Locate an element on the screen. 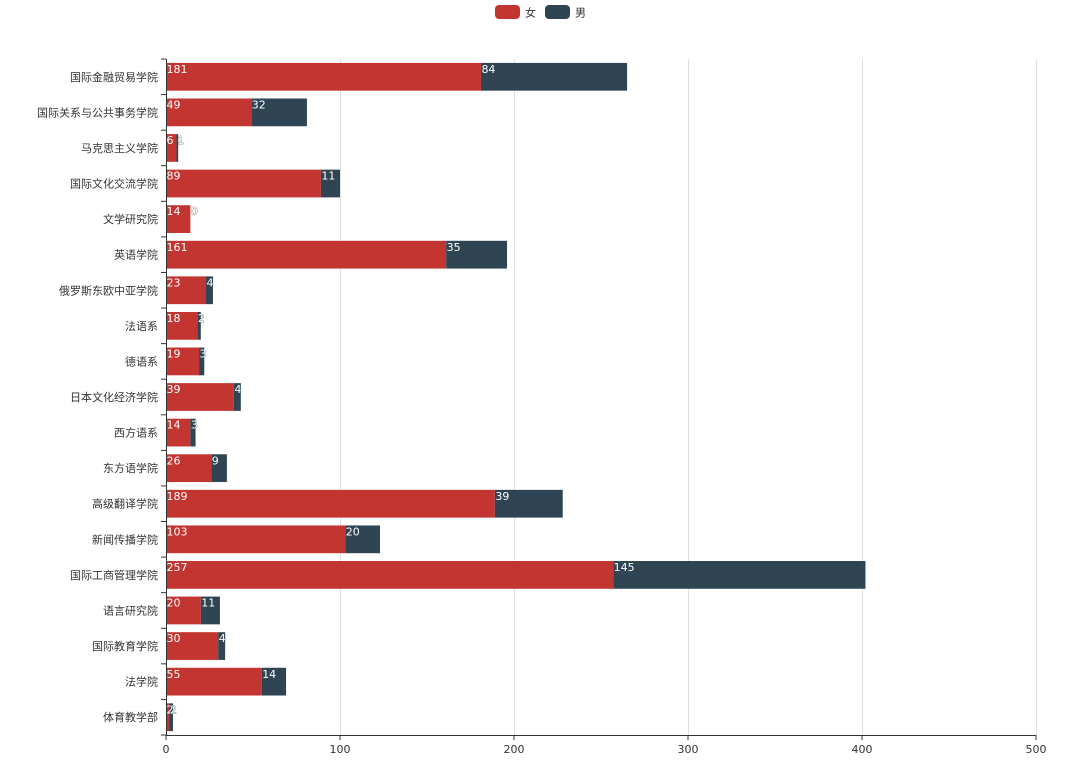 The width and height of the screenshot is (1080, 783). data-label: 181 is located at coordinates (177, 69).